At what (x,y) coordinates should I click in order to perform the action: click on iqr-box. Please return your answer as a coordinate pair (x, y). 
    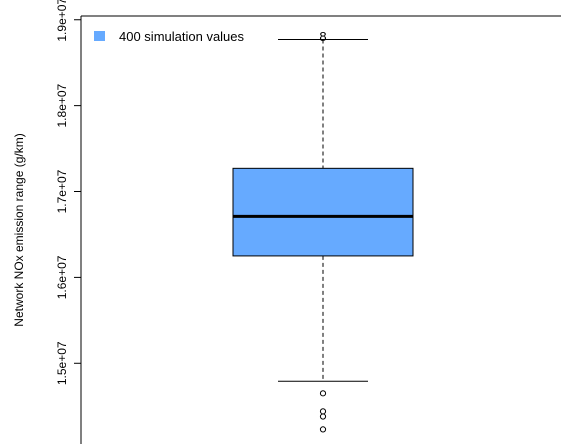
    Looking at the image, I should click on (323, 212).